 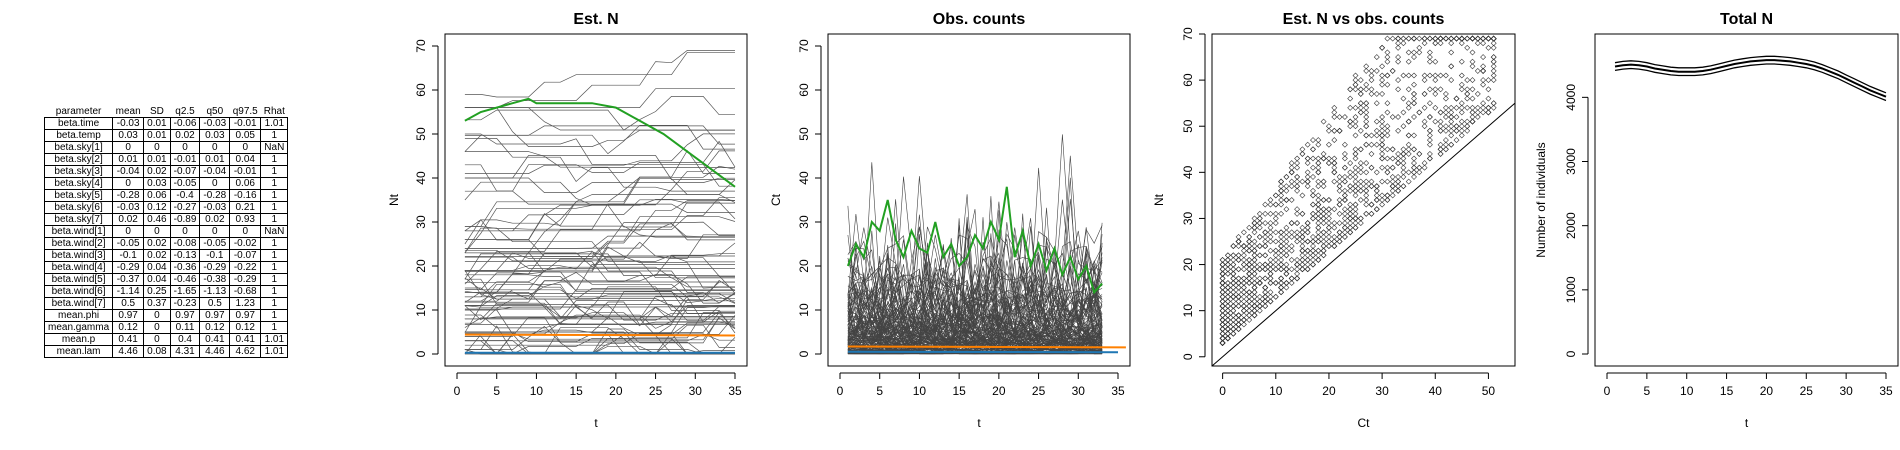 What do you see at coordinates (421, 266) in the screenshot?
I see `y-tick-label: 20` at bounding box center [421, 266].